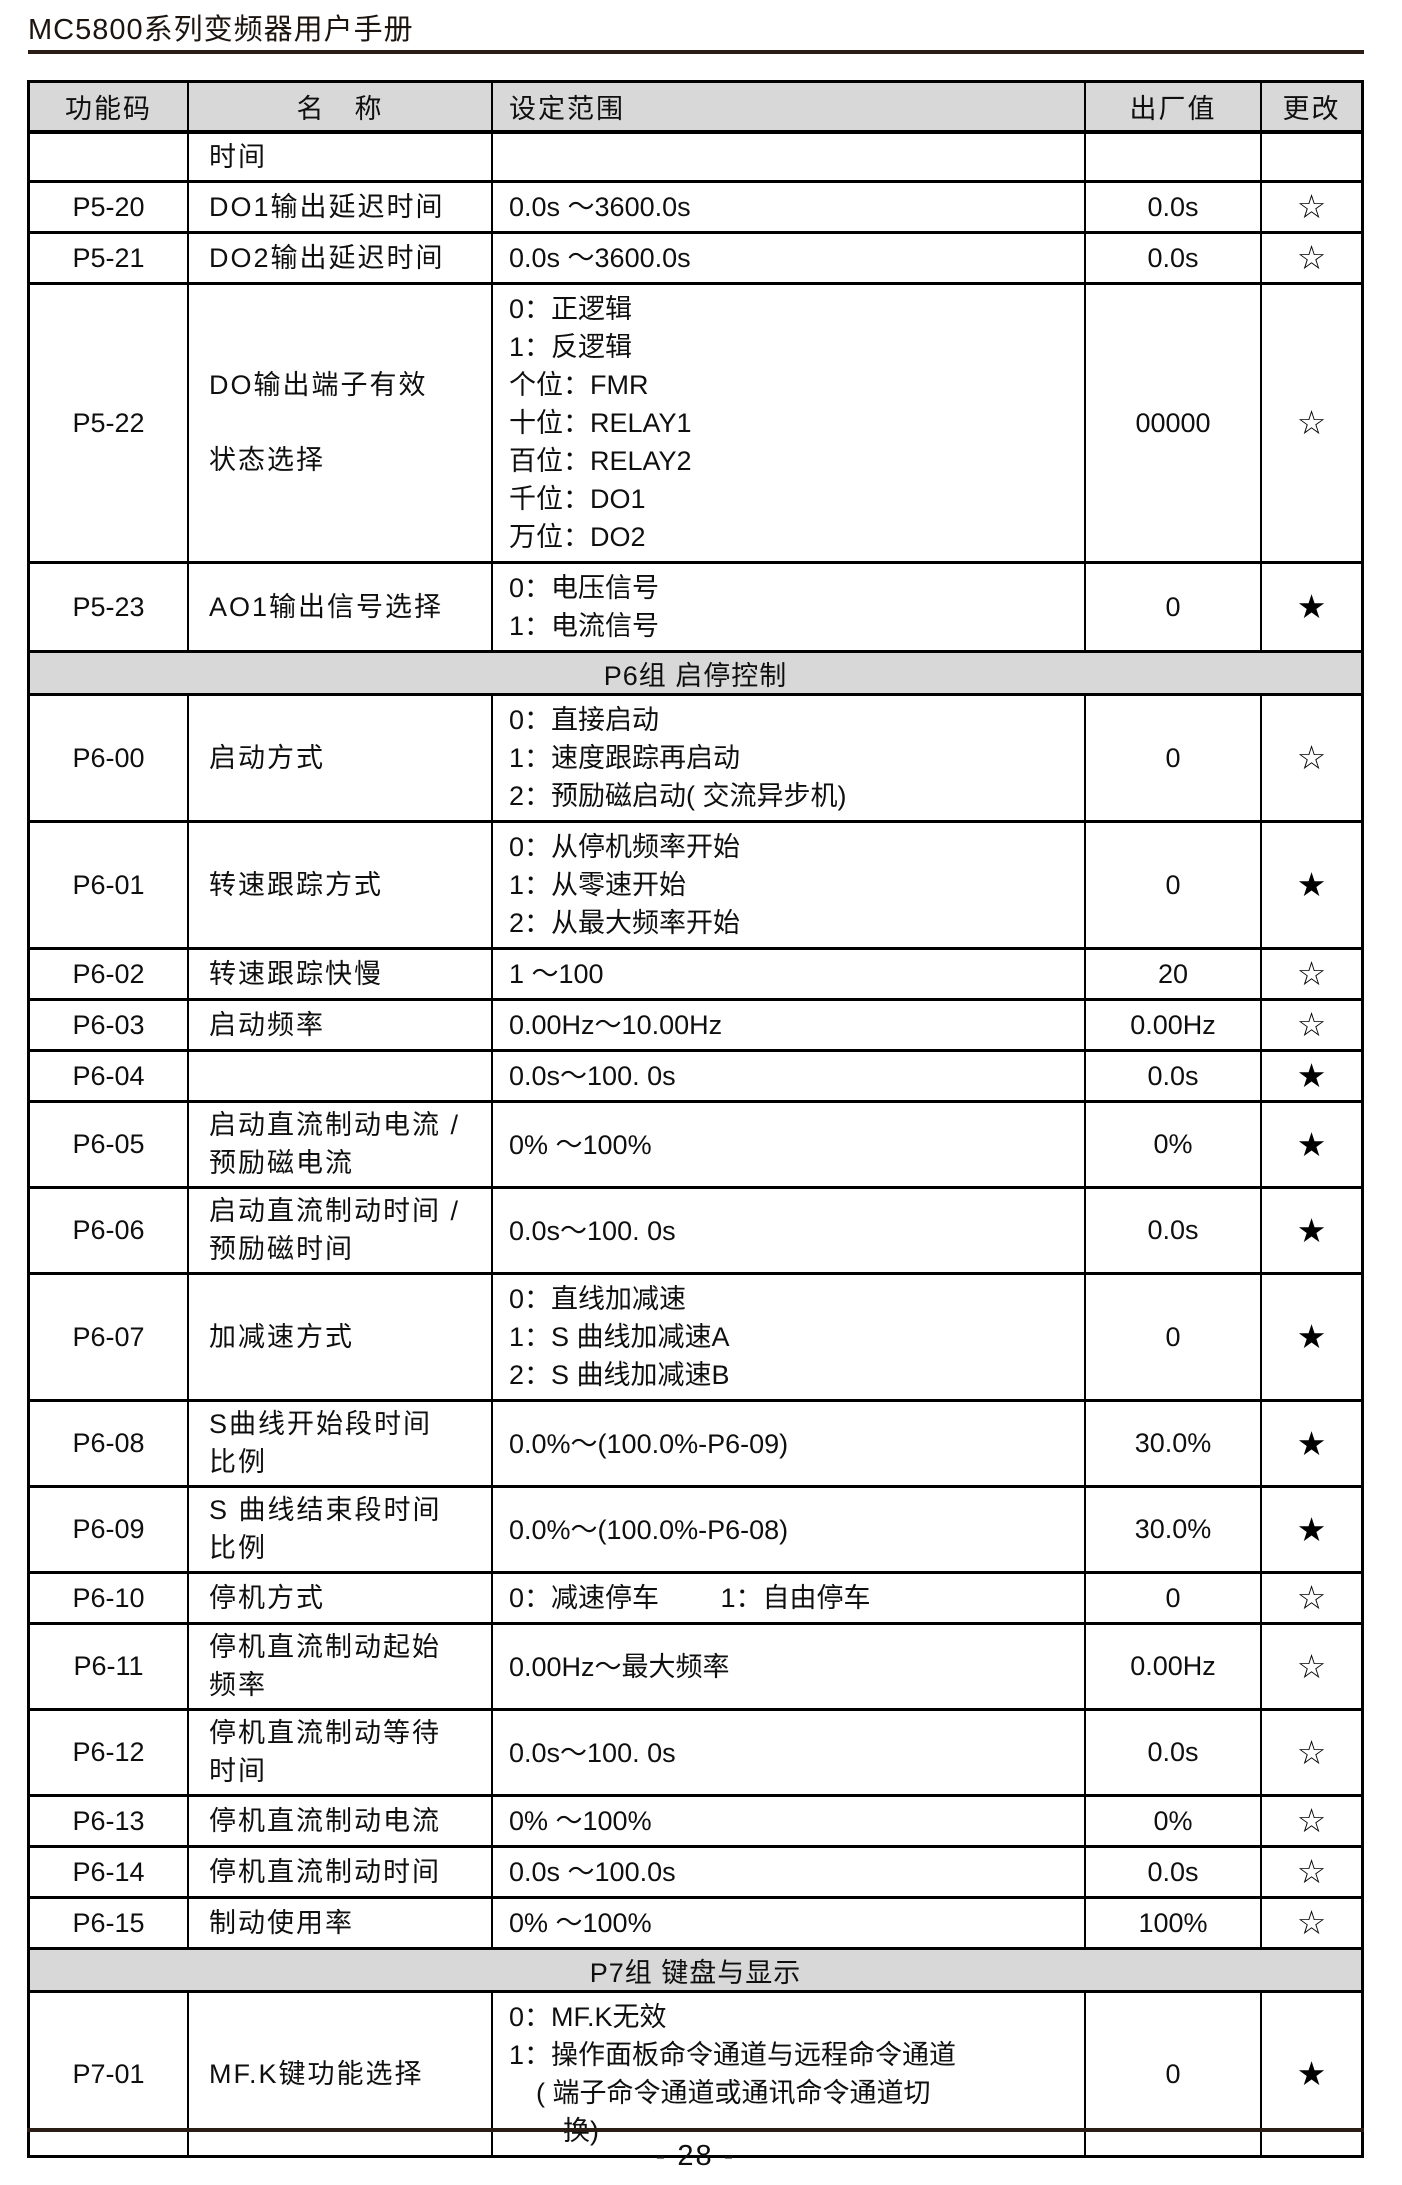 The width and height of the screenshot is (1402, 2185). Describe the element at coordinates (341, 1872) in the screenshot. I see `param-name-cell: 停机直流制动时间` at that location.